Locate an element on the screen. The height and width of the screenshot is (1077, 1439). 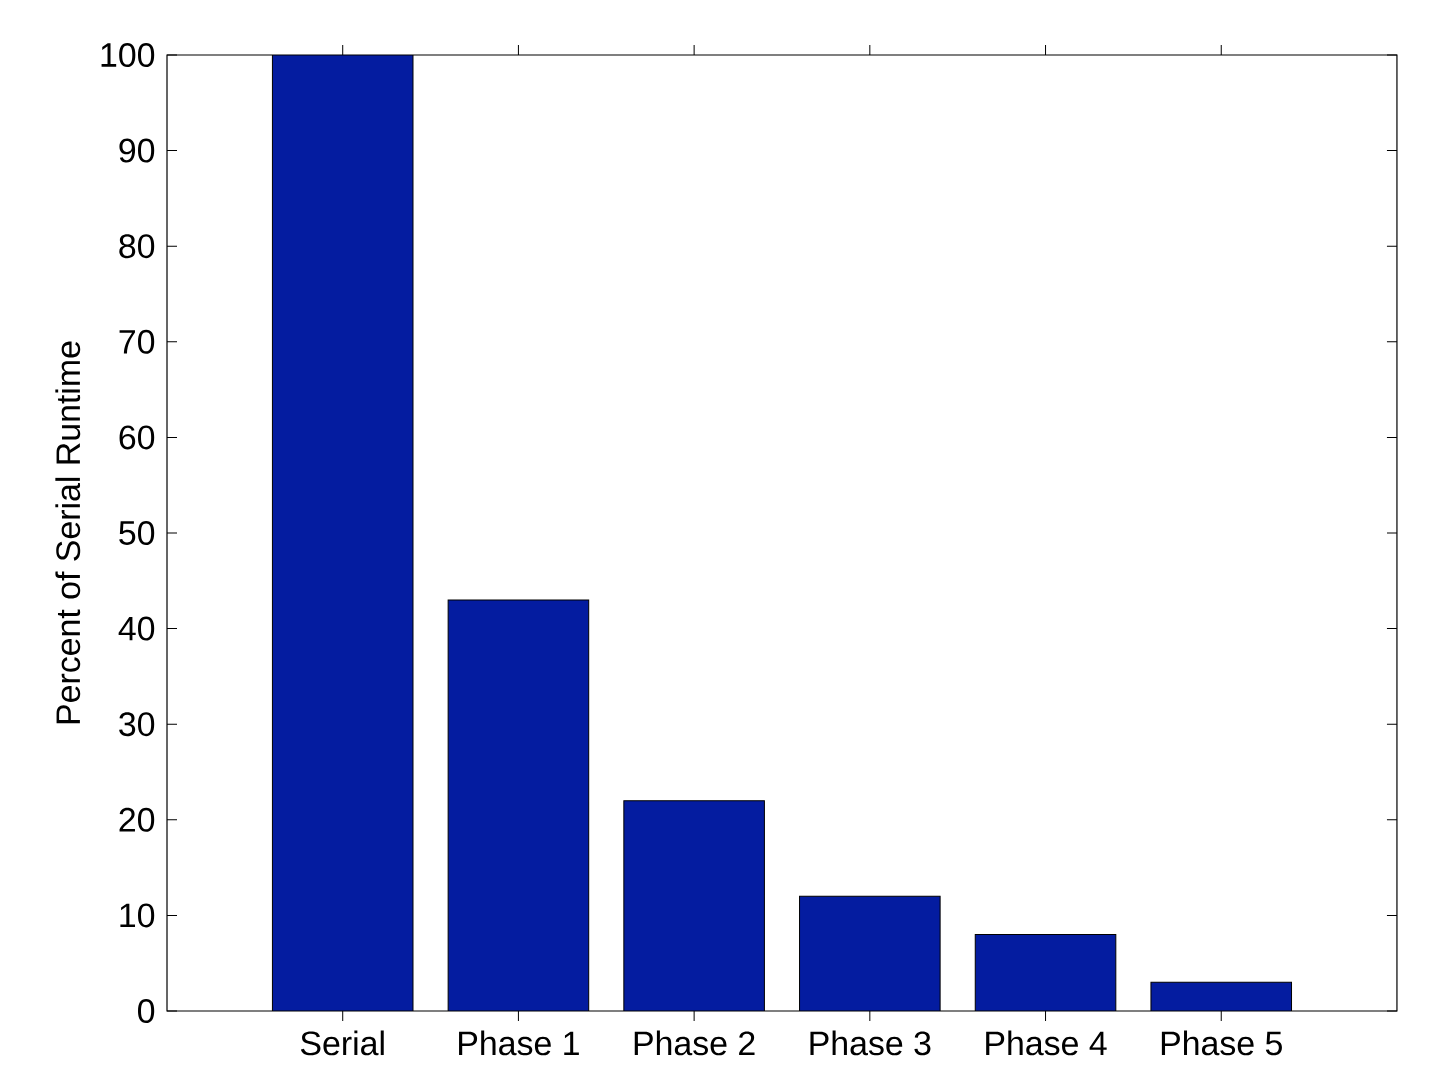
y-tick-label: 60 is located at coordinates (137, 437).